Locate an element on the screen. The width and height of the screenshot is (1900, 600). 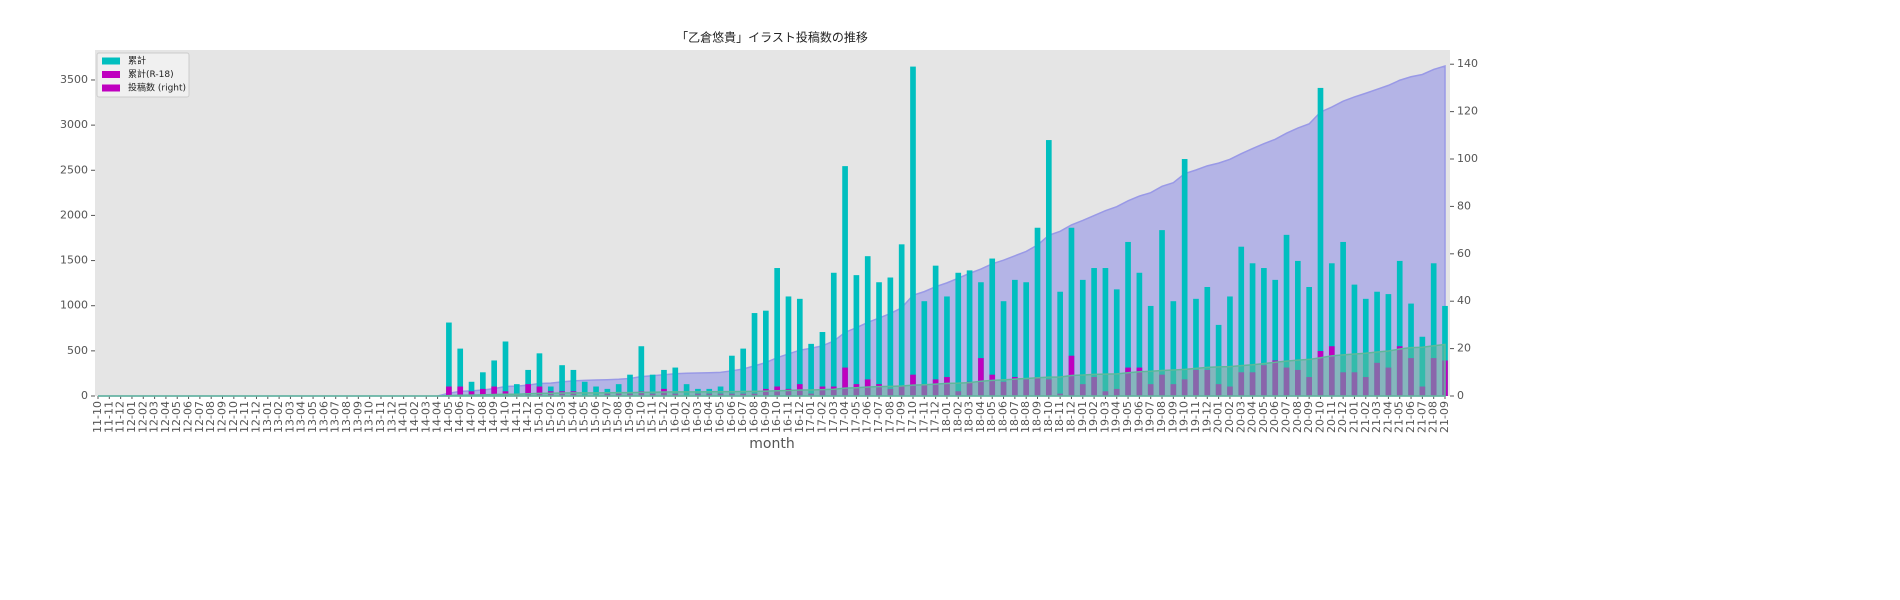
x-tick-label: 13-09 is located at coordinates (357, 417).